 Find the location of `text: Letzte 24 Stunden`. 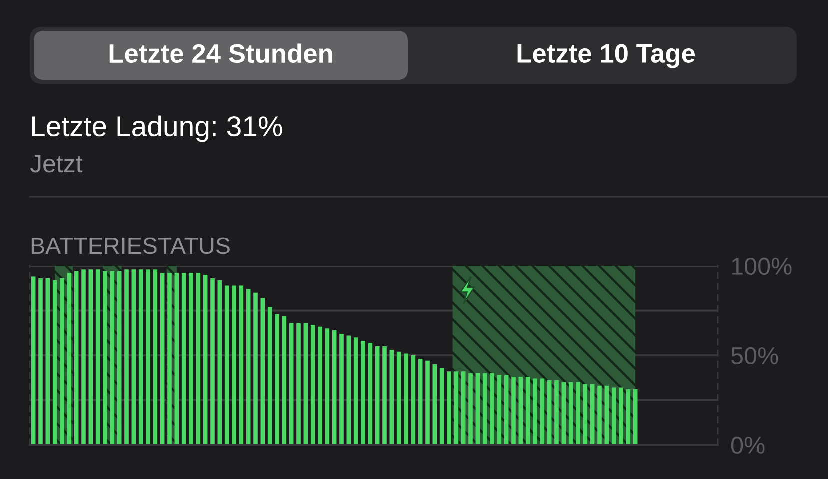

text: Letzte 24 Stunden is located at coordinates (221, 54).